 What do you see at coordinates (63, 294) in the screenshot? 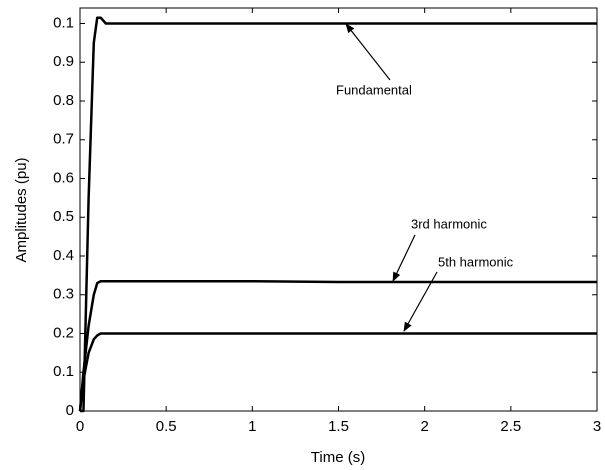
I see `y-tick-label: 0.3` at bounding box center [63, 294].